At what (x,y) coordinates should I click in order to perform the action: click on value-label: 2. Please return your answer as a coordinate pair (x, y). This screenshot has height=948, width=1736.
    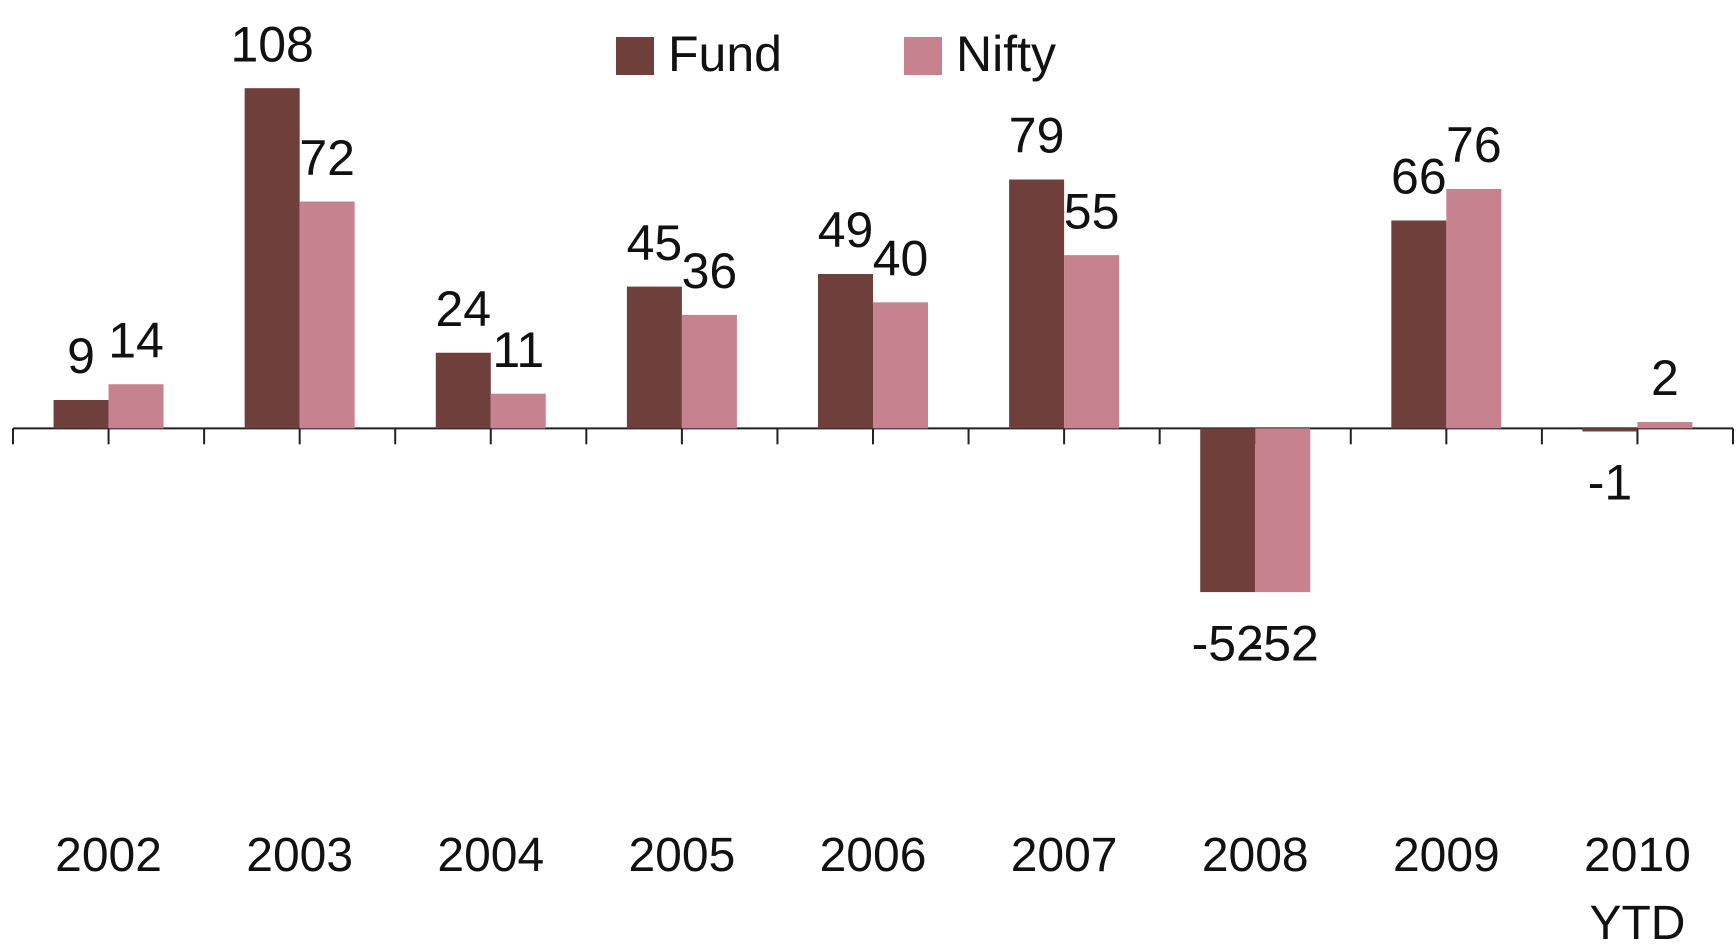
    Looking at the image, I should click on (1665, 378).